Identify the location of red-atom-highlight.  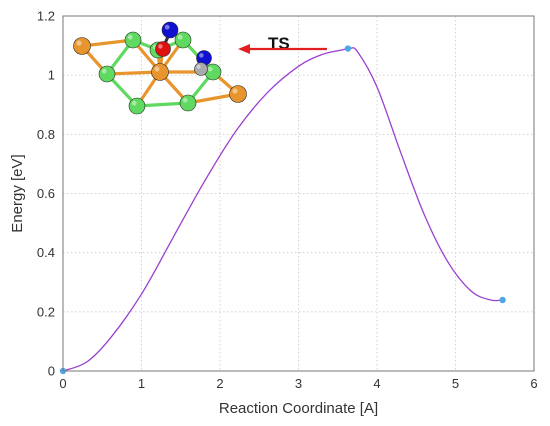
(160, 46).